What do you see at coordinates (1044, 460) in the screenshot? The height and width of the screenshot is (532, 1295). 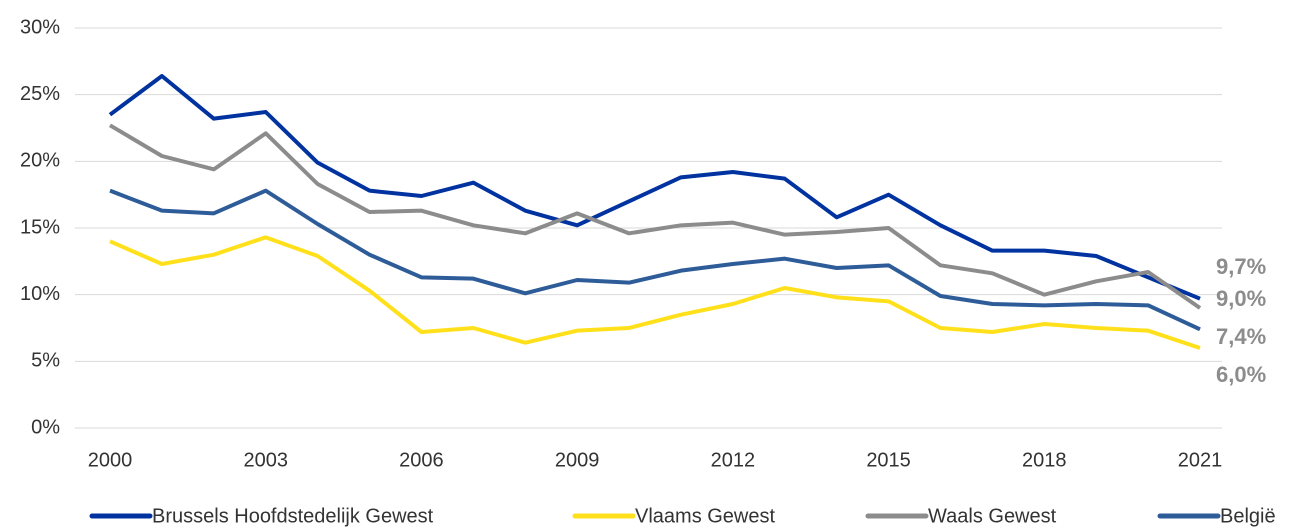 I see `x-tick-label: 2018` at bounding box center [1044, 460].